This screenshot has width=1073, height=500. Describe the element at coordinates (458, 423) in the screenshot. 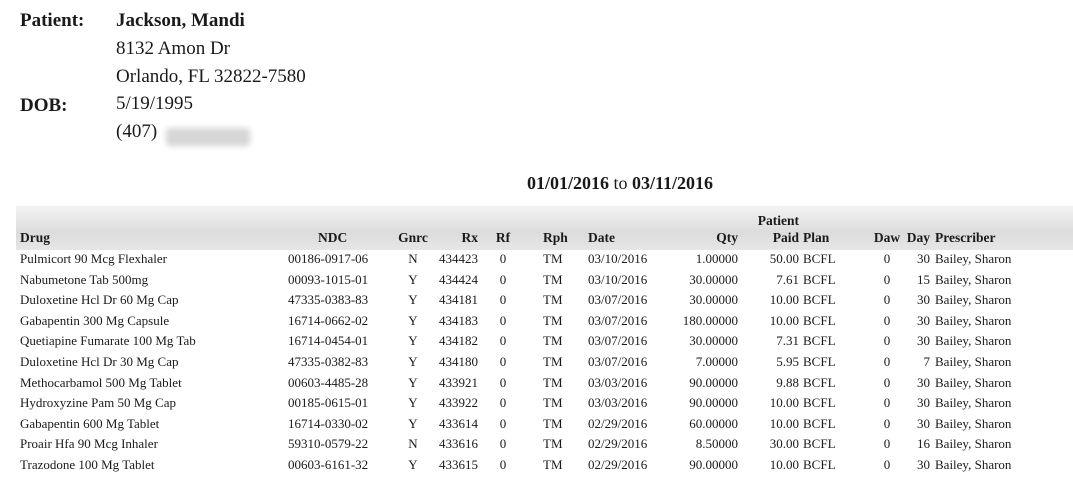

I see `cell-rx: 433614` at that location.